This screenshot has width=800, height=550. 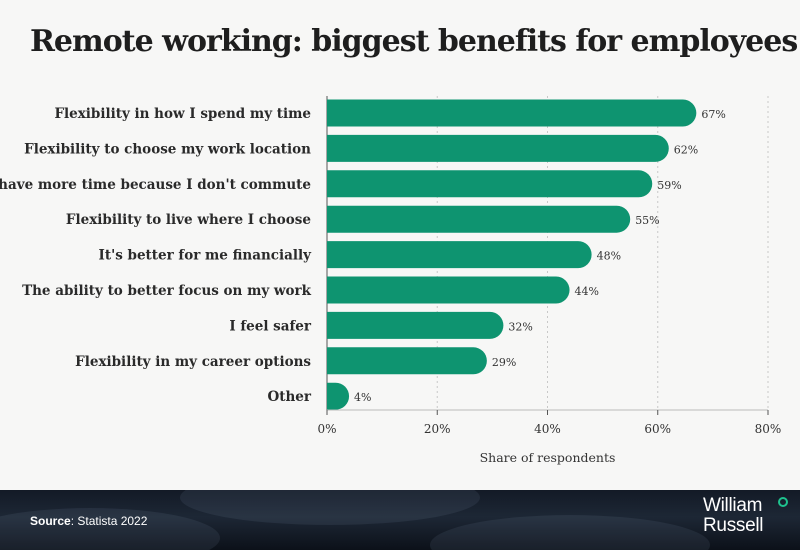 I want to click on footer: Source: Statista 2022 William Russell, so click(x=400, y=520).